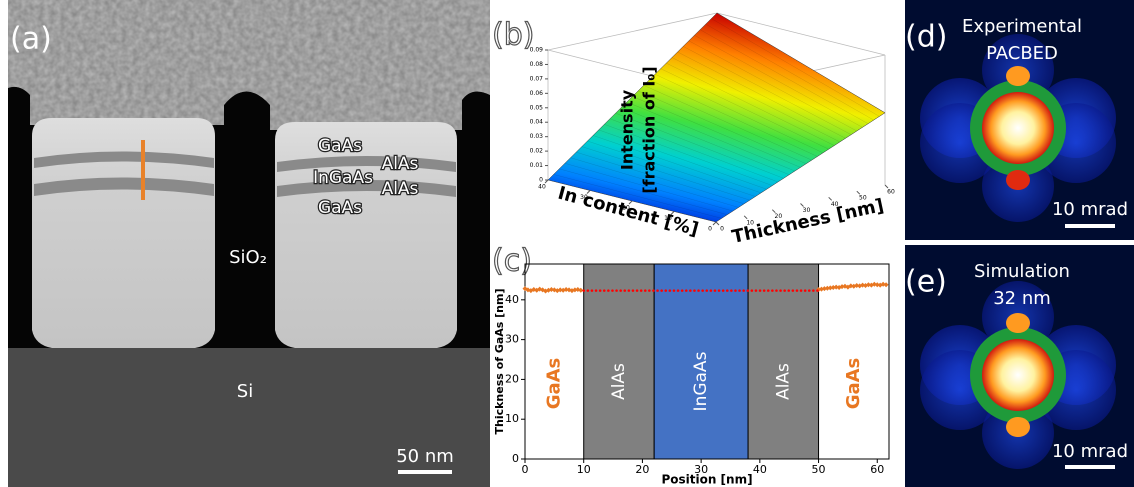  What do you see at coordinates (249, 417) in the screenshot?
I see `si-substrate` at bounding box center [249, 417].